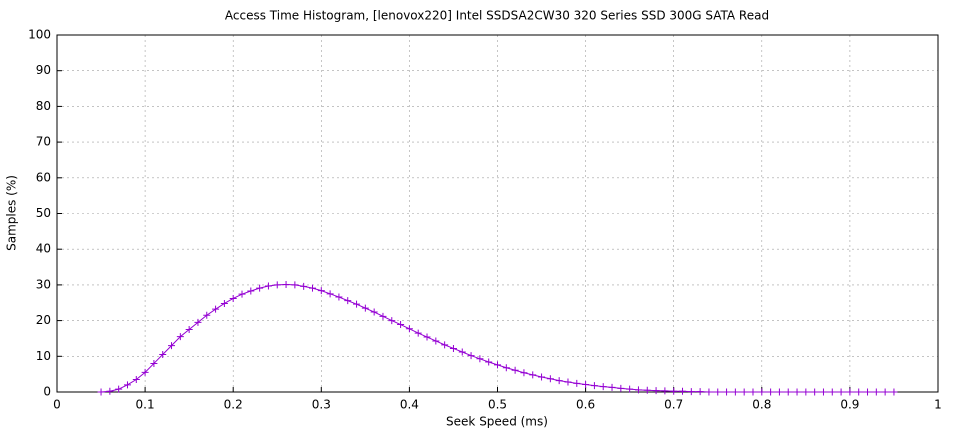  I want to click on x-tick-label: 0.9, so click(849, 405).